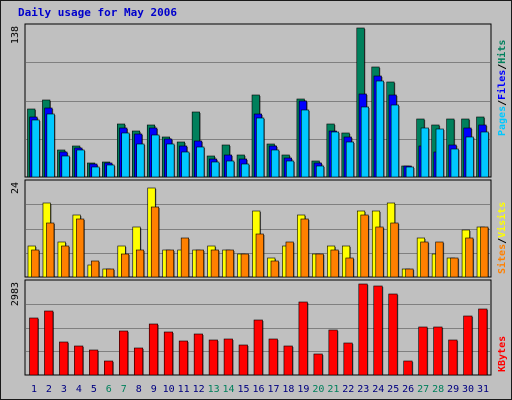  I want to click on day-label: 25, so click(393, 389).